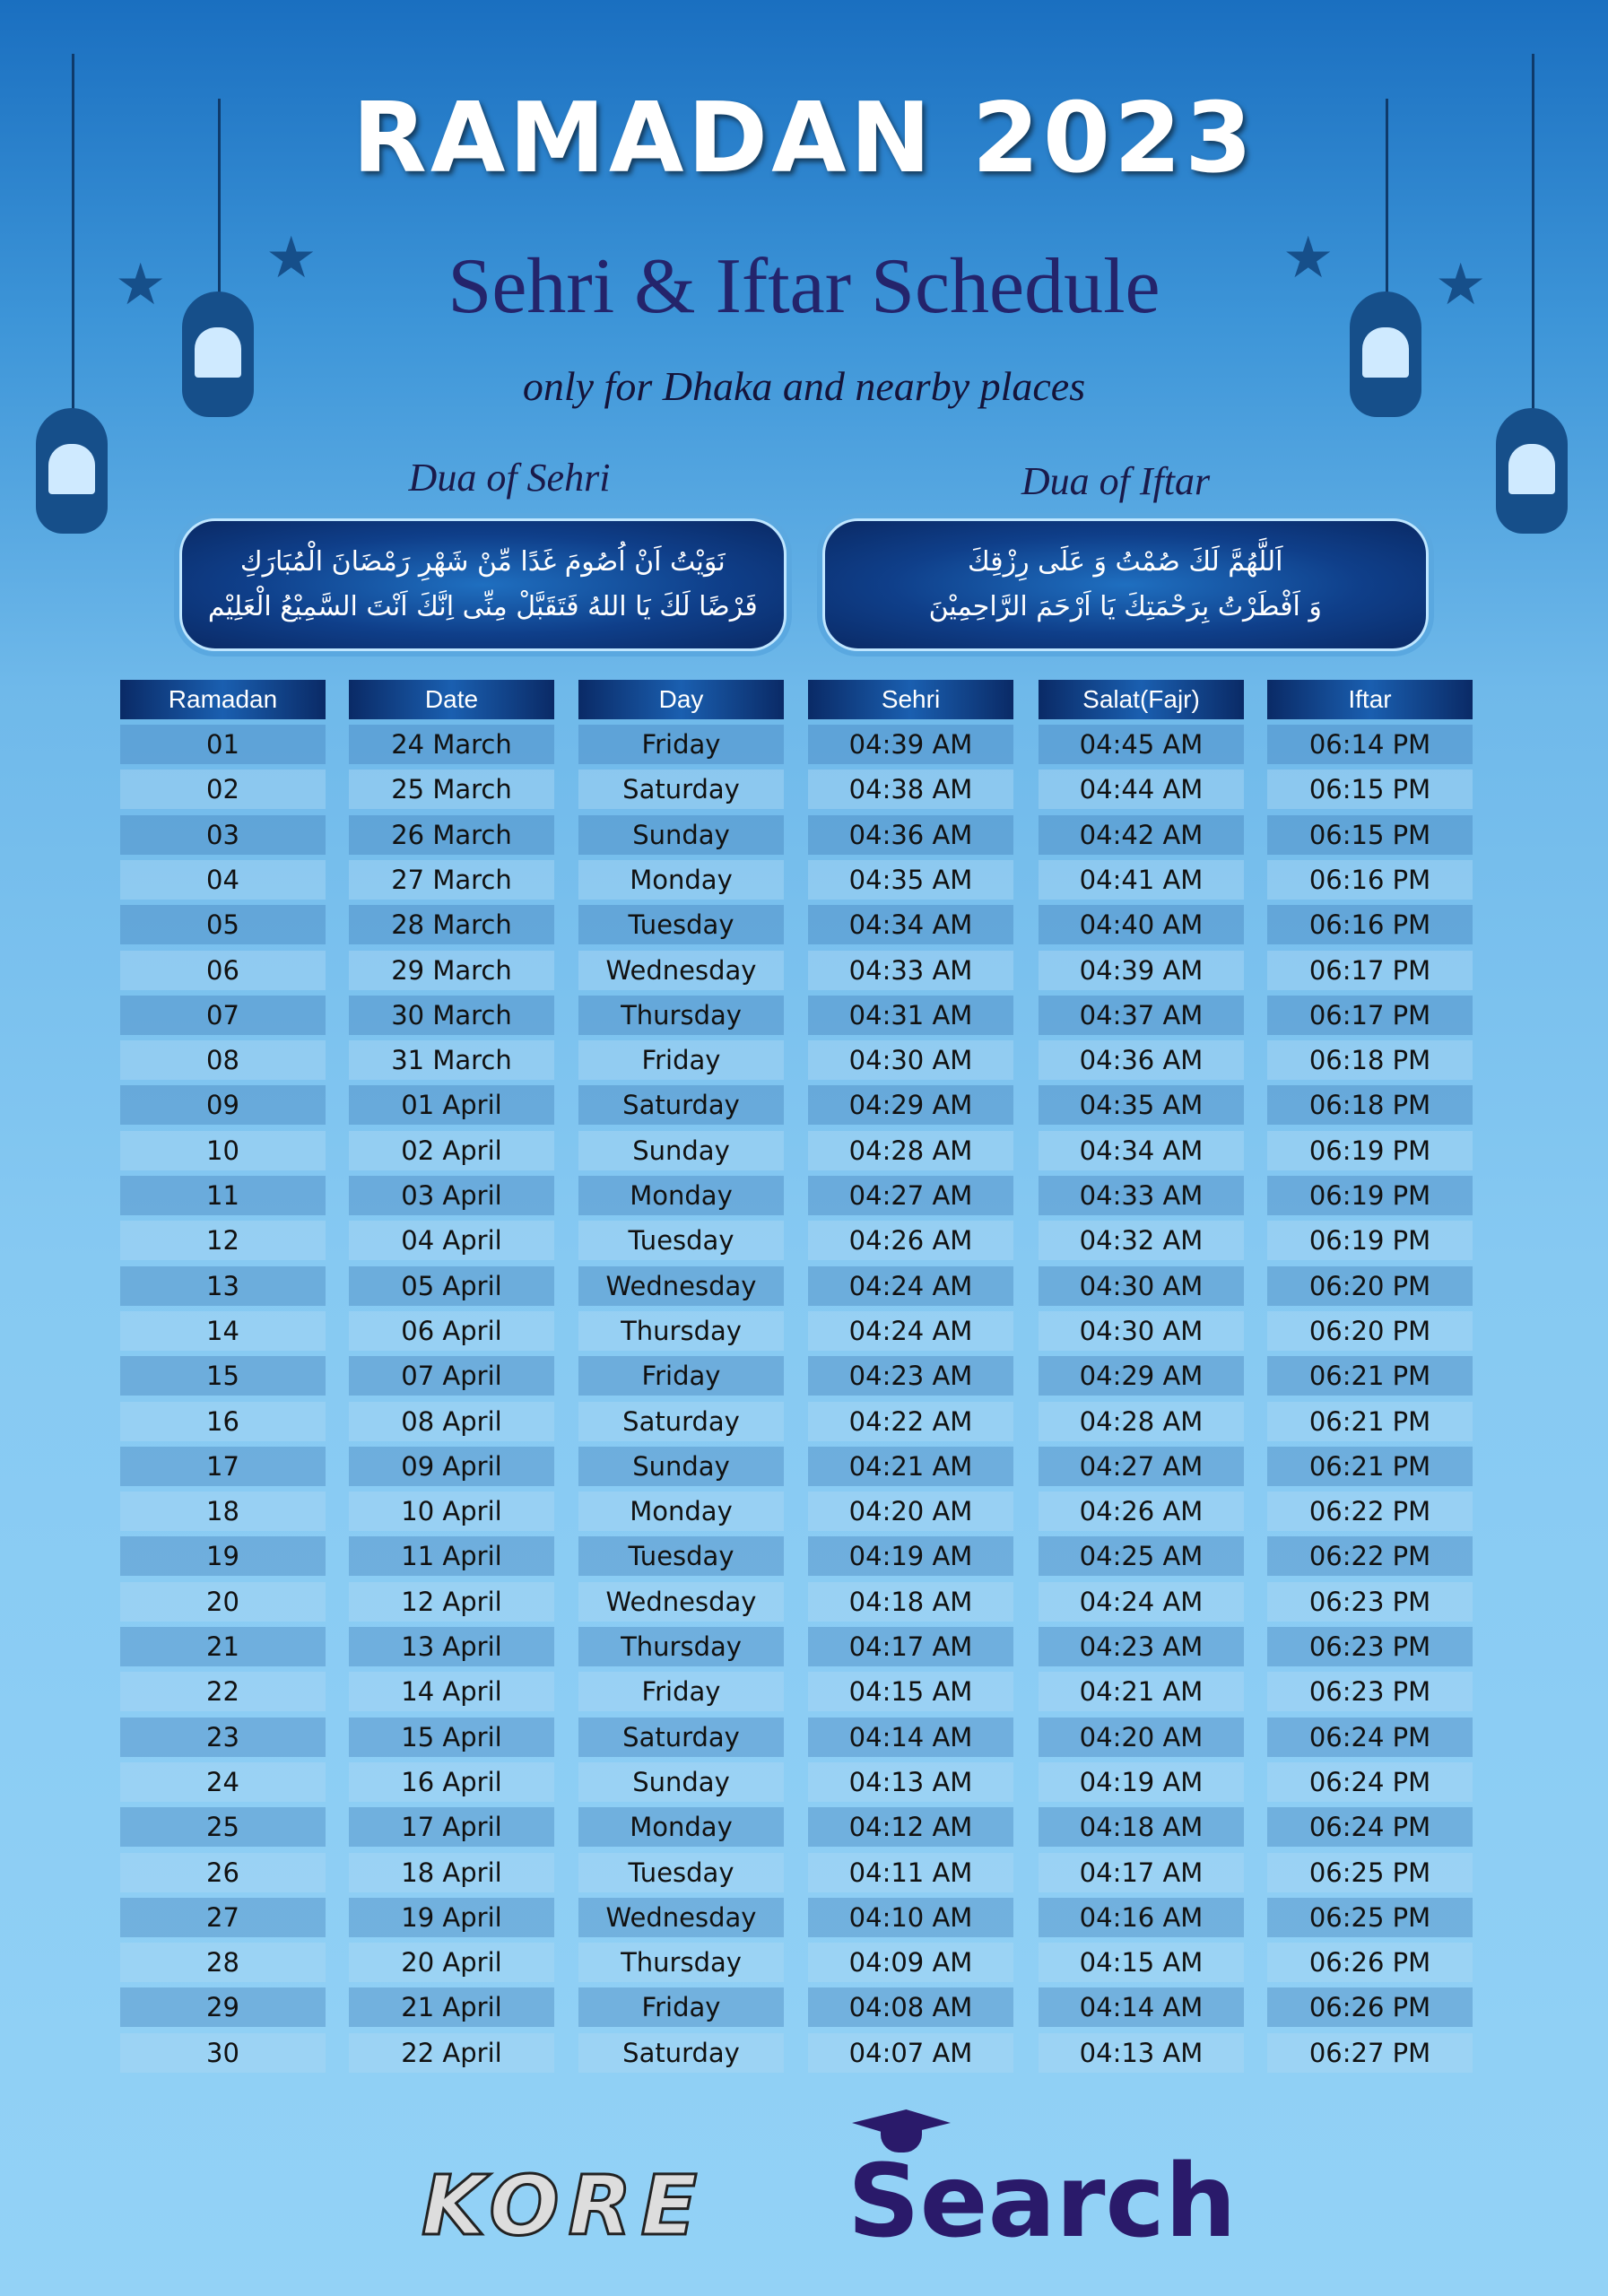  What do you see at coordinates (452, 834) in the screenshot?
I see `cell-date: 26 March` at bounding box center [452, 834].